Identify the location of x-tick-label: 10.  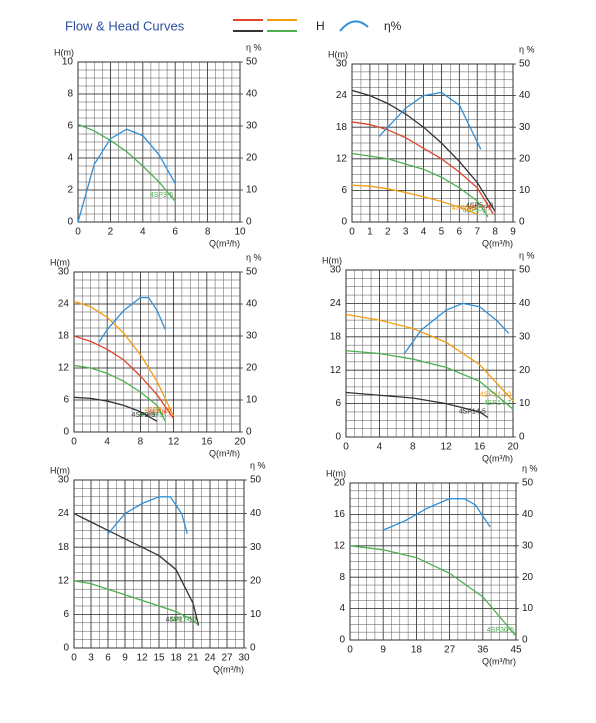
(240, 232).